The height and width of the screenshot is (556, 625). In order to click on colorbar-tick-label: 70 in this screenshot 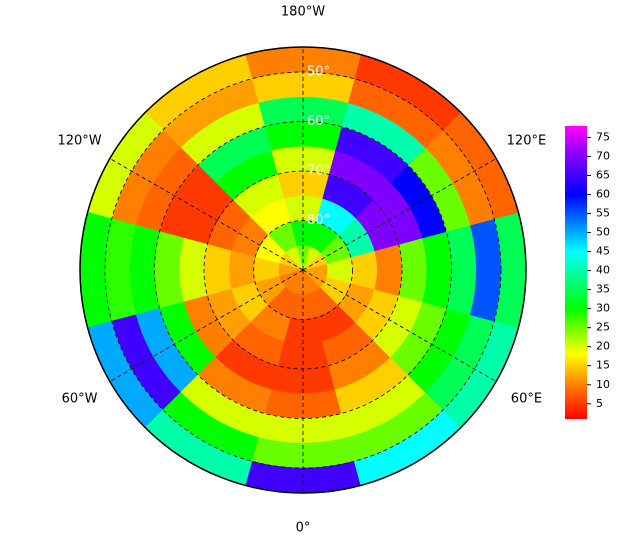, I will do `click(603, 155)`.